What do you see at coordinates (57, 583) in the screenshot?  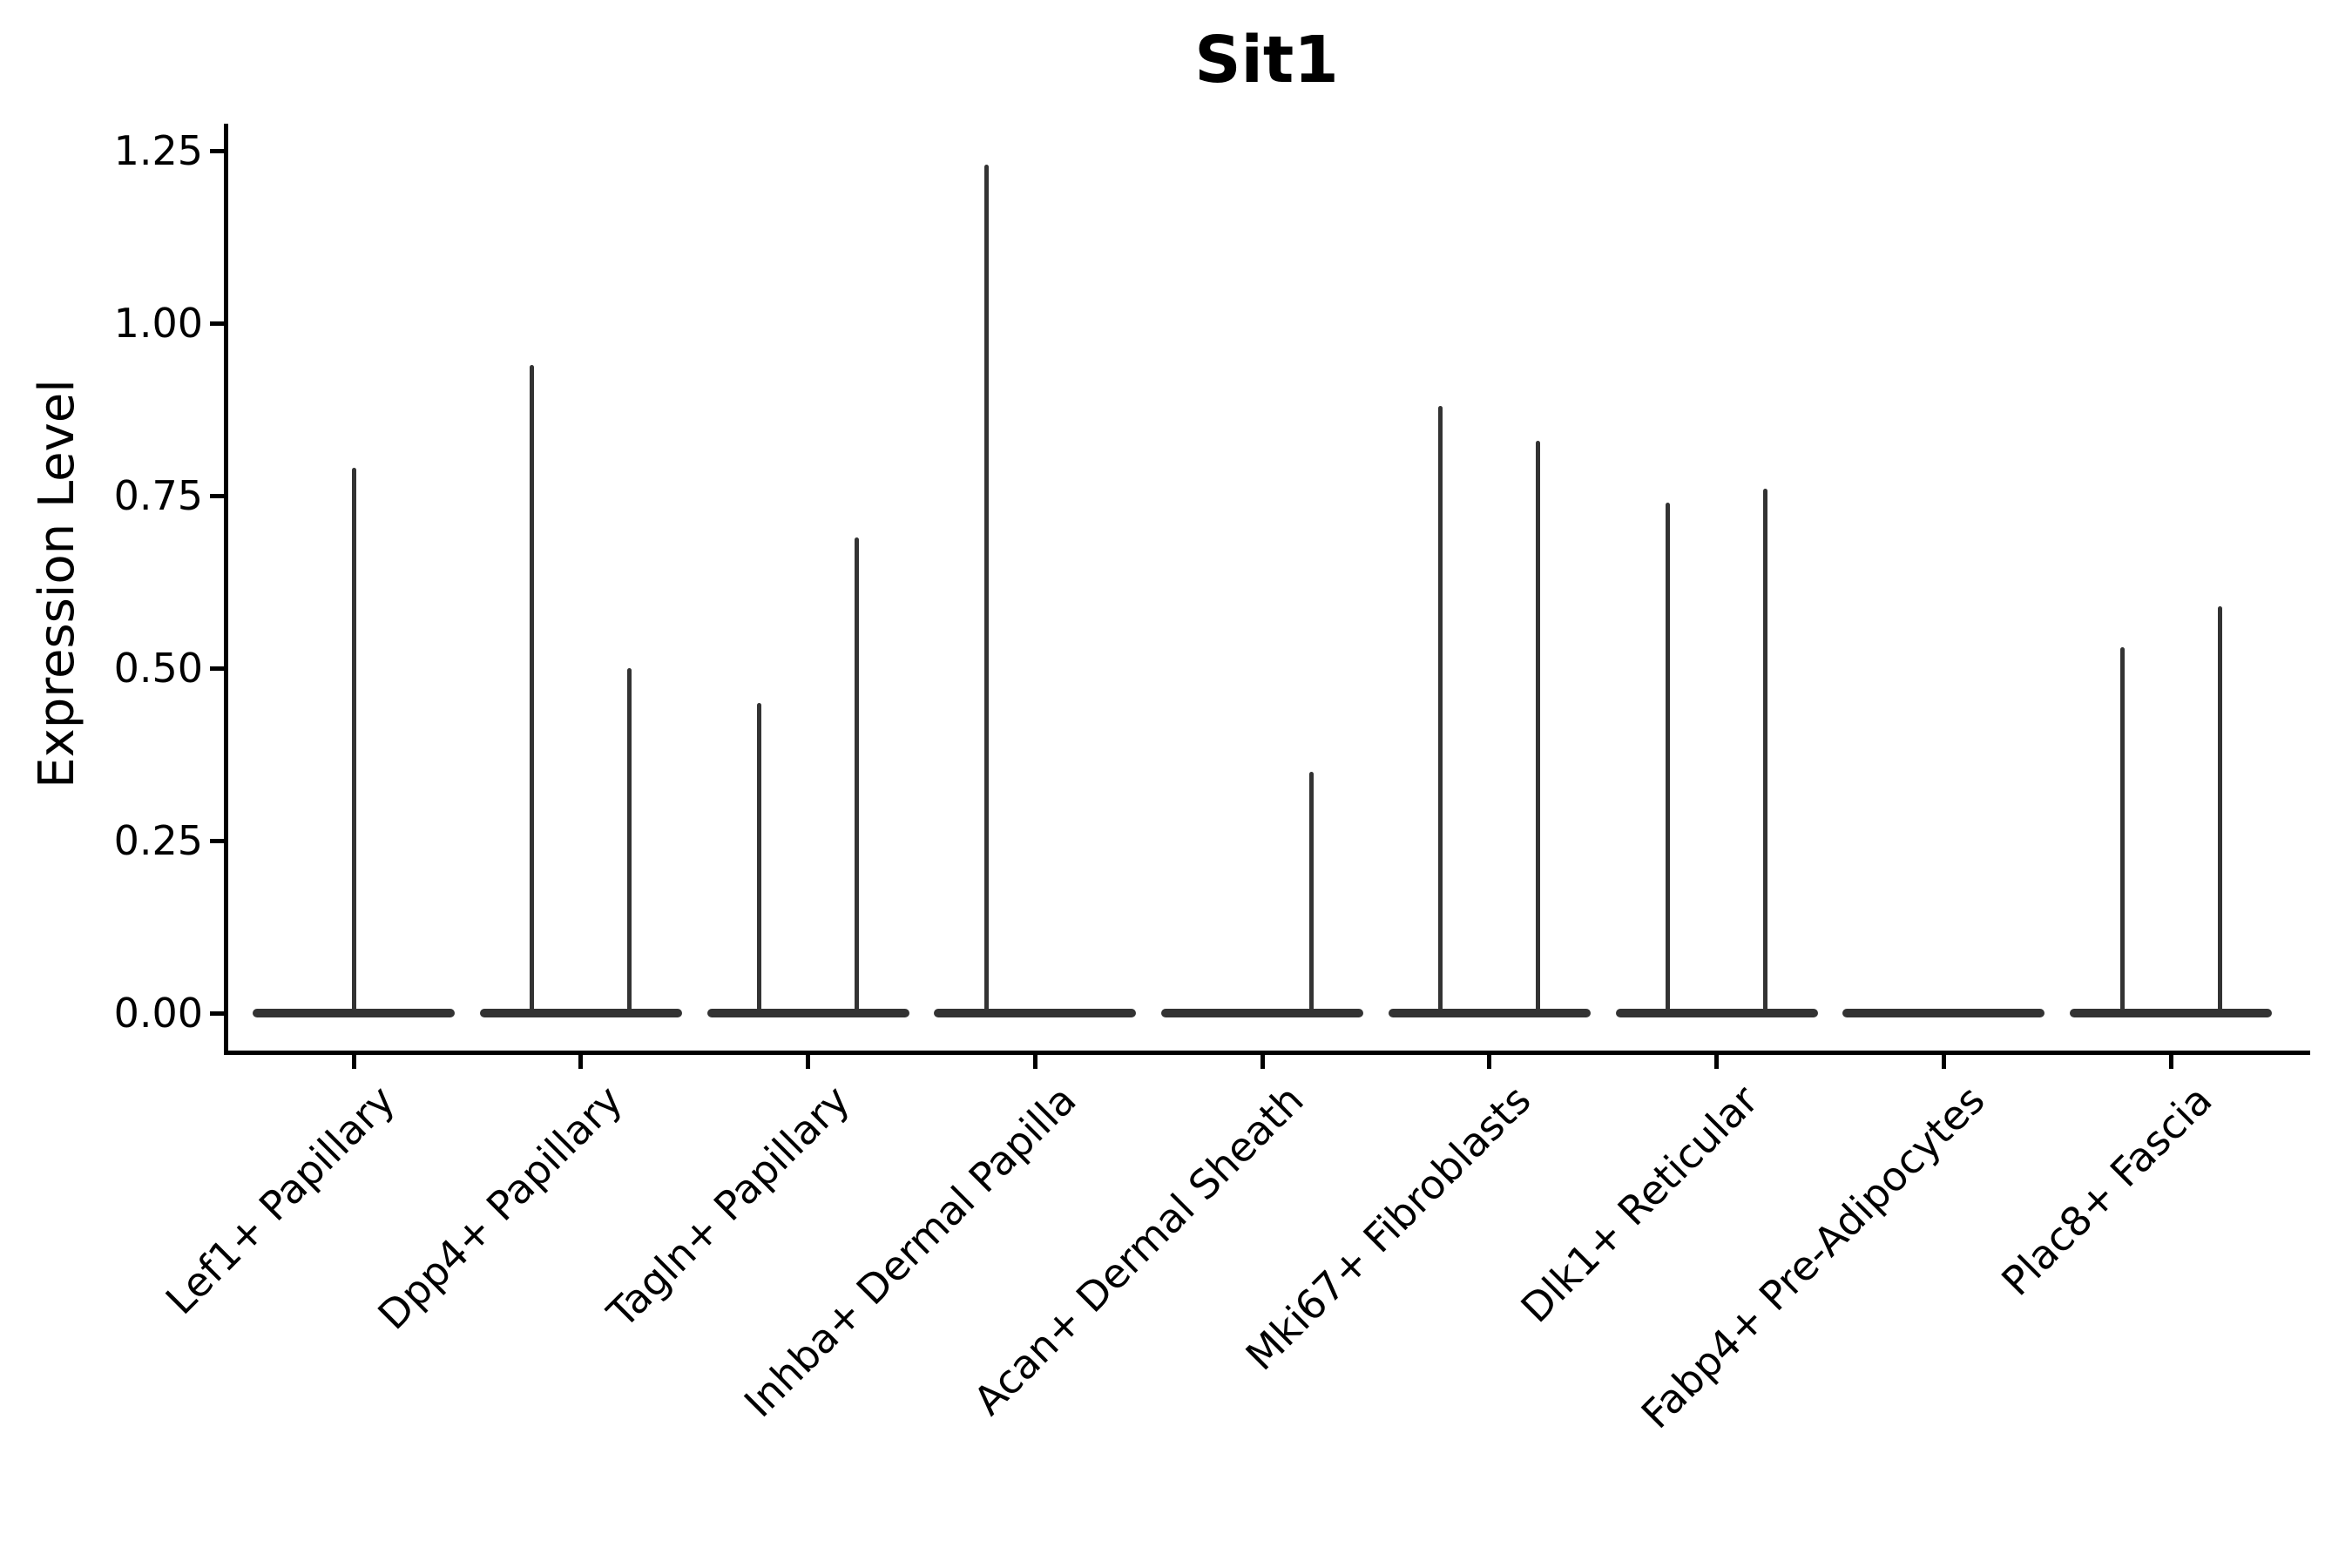 I see `y-axis-label: Expression Level` at bounding box center [57, 583].